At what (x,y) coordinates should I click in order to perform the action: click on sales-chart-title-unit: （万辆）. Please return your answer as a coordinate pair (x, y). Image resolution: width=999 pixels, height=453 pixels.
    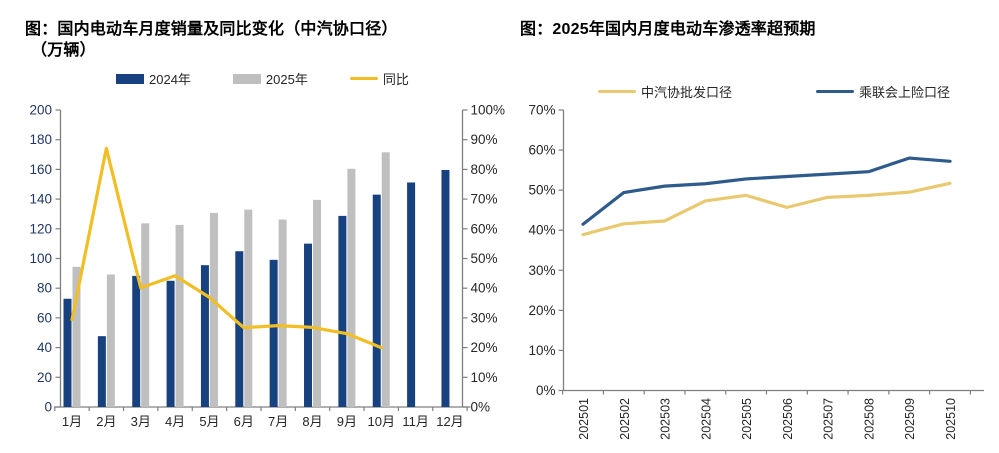
    Looking at the image, I should click on (63, 50).